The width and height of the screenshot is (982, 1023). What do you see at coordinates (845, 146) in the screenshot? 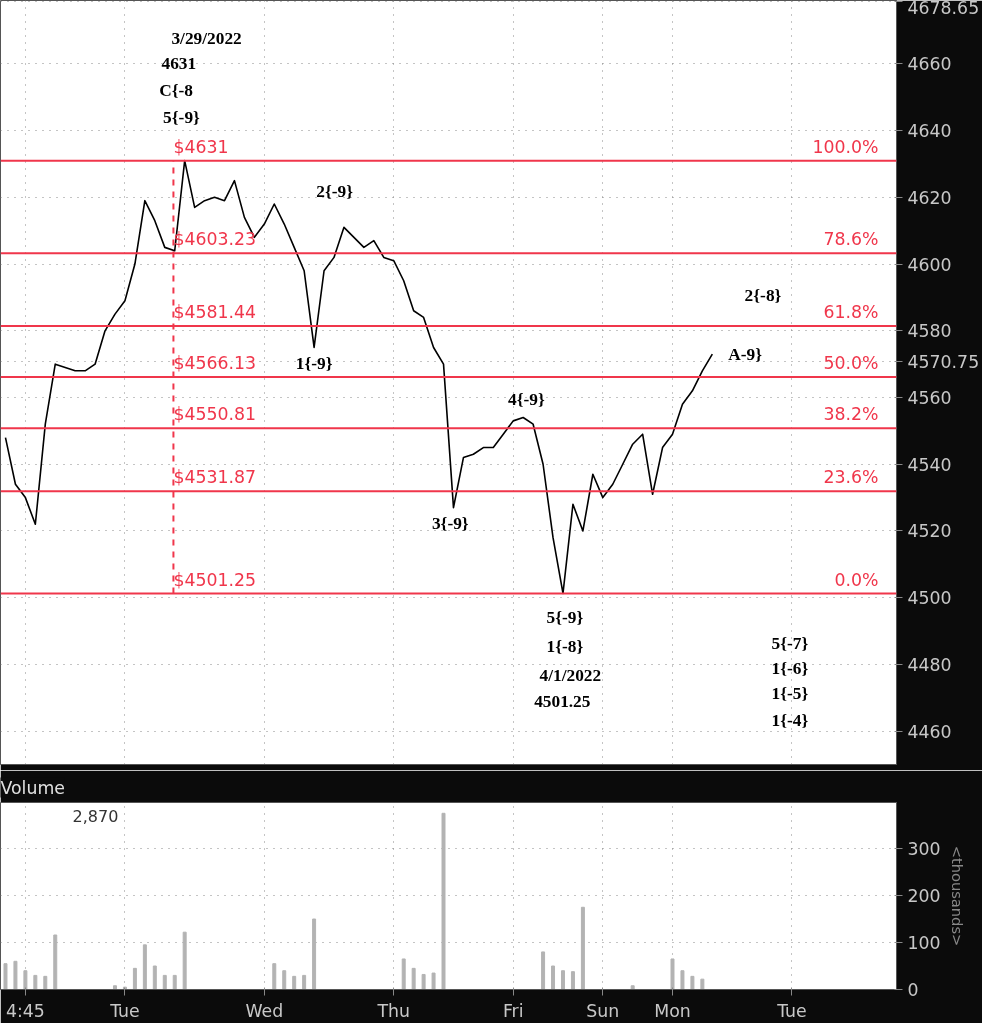
I see `annotation: 100.0%` at bounding box center [845, 146].